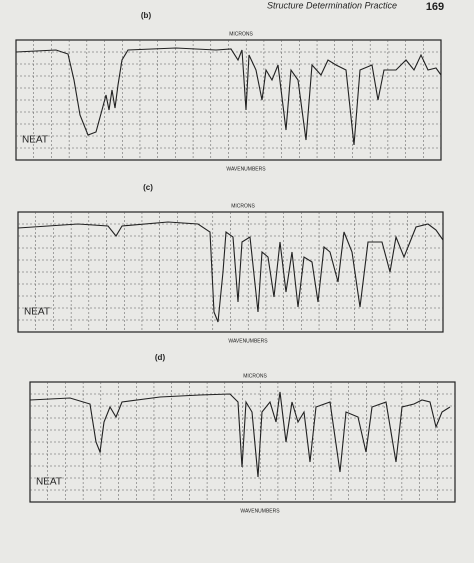  What do you see at coordinates (332, 5) in the screenshot?
I see `running-title: Structure Determination Practice` at bounding box center [332, 5].